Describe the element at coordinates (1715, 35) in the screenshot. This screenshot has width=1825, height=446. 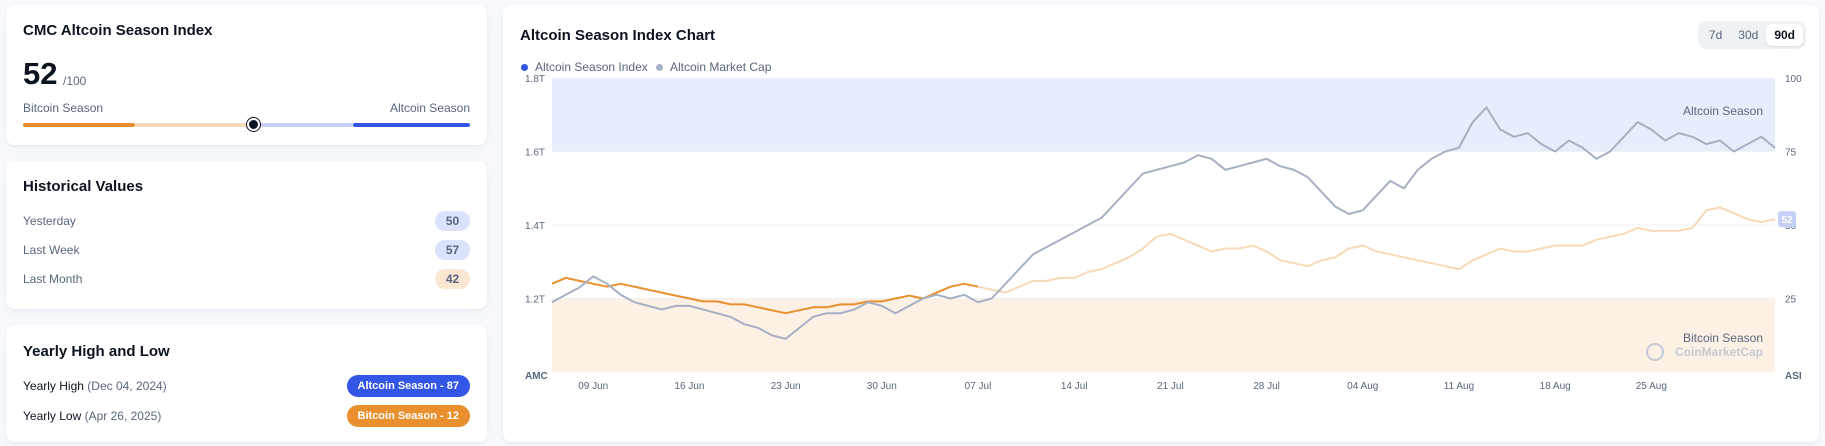
I see `timeframe-7d-button: 7d` at that location.